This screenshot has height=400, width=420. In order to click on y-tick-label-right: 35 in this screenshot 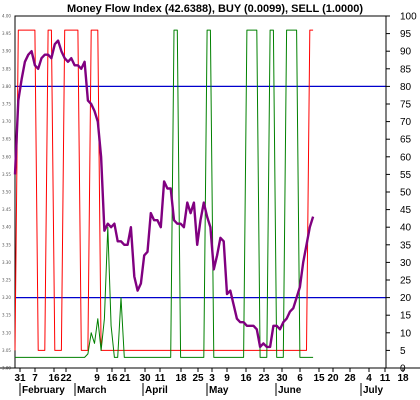, I will do `click(406, 245)`.